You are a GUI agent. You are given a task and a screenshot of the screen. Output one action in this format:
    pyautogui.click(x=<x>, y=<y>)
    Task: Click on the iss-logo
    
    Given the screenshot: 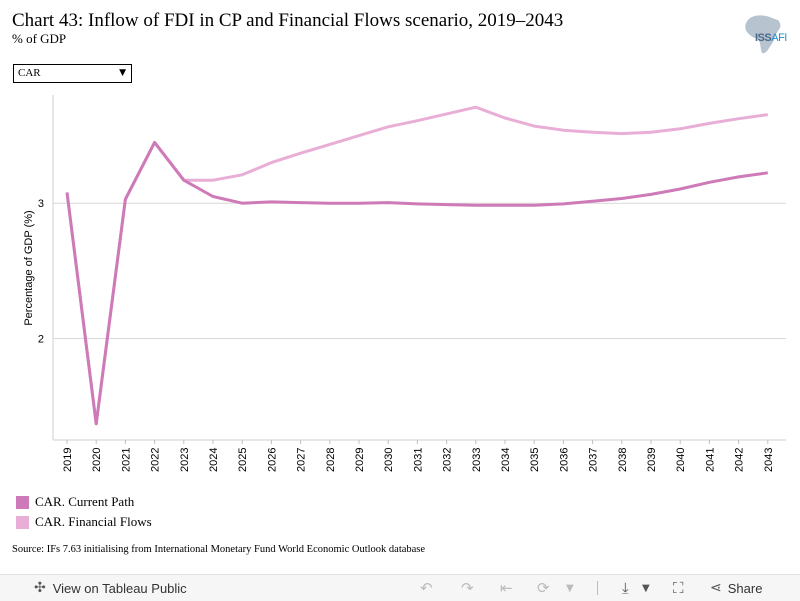 What is the action you would take?
    pyautogui.click(x=763, y=34)
    